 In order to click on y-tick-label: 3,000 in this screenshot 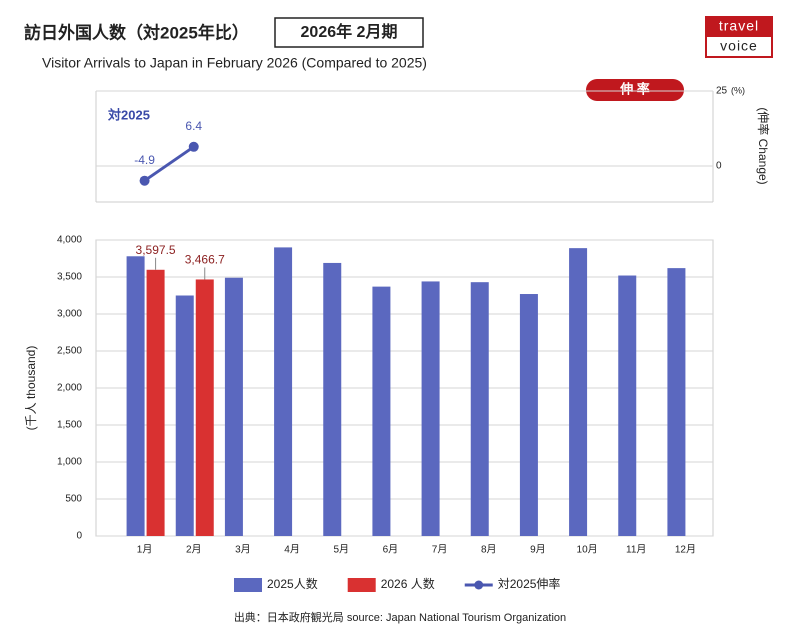, I will do `click(69, 314)`.